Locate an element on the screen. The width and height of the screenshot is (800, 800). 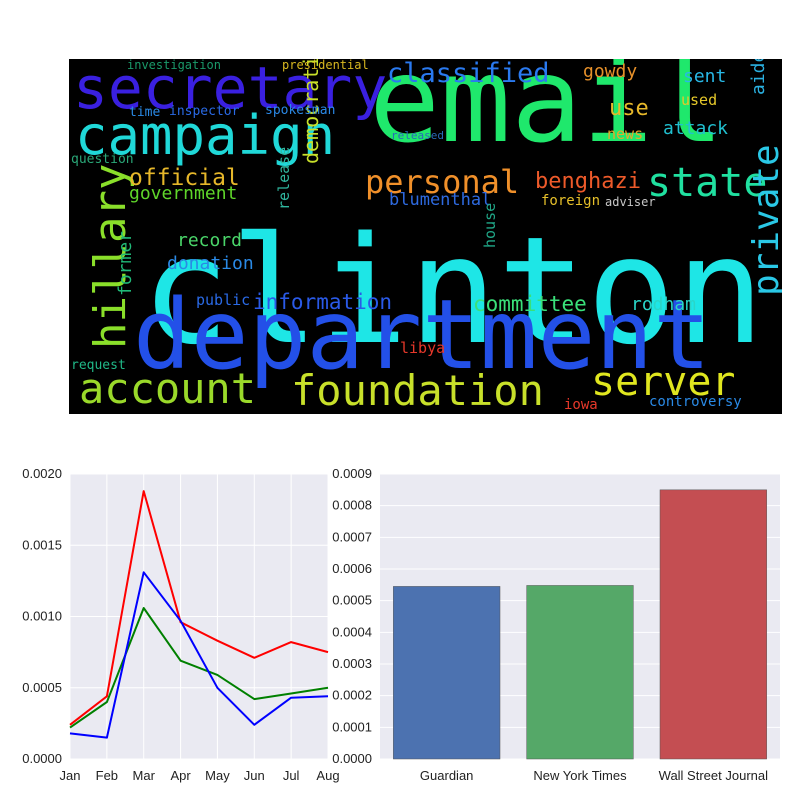
bar-chart-y-tick-label: 0.0004 is located at coordinates (352, 631).